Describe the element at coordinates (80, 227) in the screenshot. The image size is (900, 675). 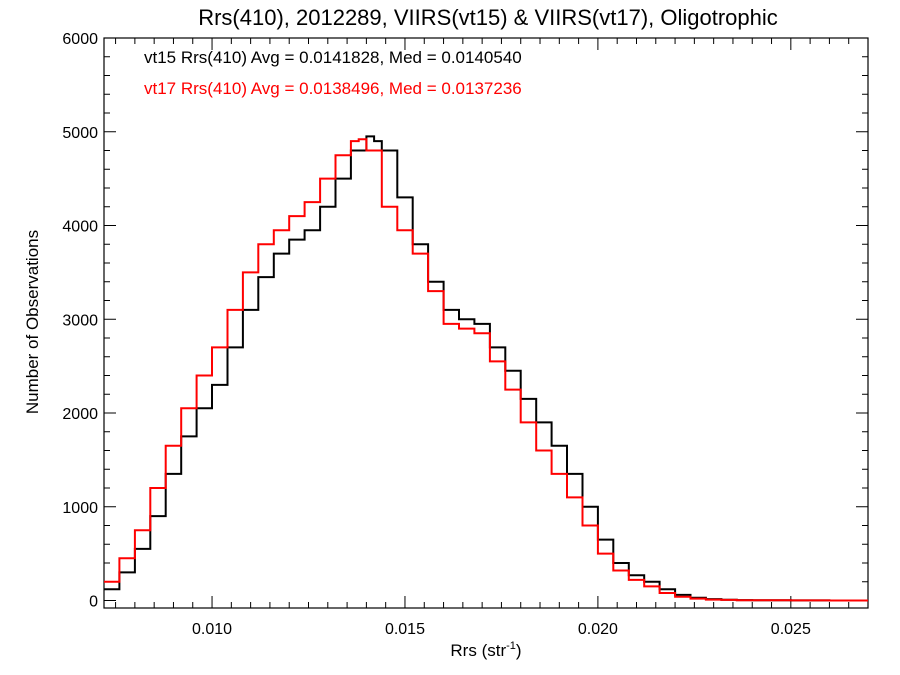
I see `y-tick-label: 4000` at that location.